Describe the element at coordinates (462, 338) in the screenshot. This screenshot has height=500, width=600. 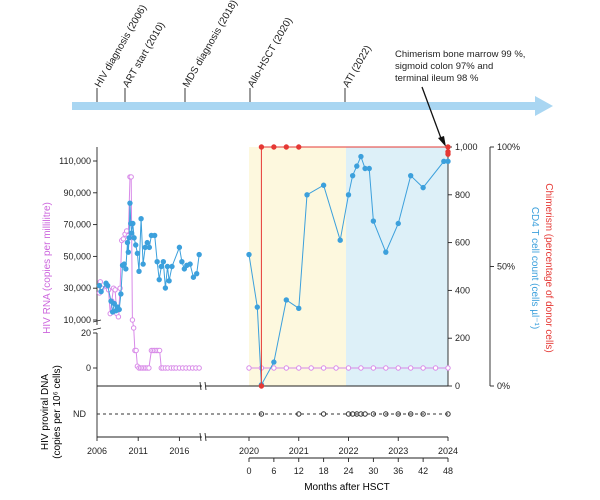
I see `cd4-axis-tick-label: 200` at that location.